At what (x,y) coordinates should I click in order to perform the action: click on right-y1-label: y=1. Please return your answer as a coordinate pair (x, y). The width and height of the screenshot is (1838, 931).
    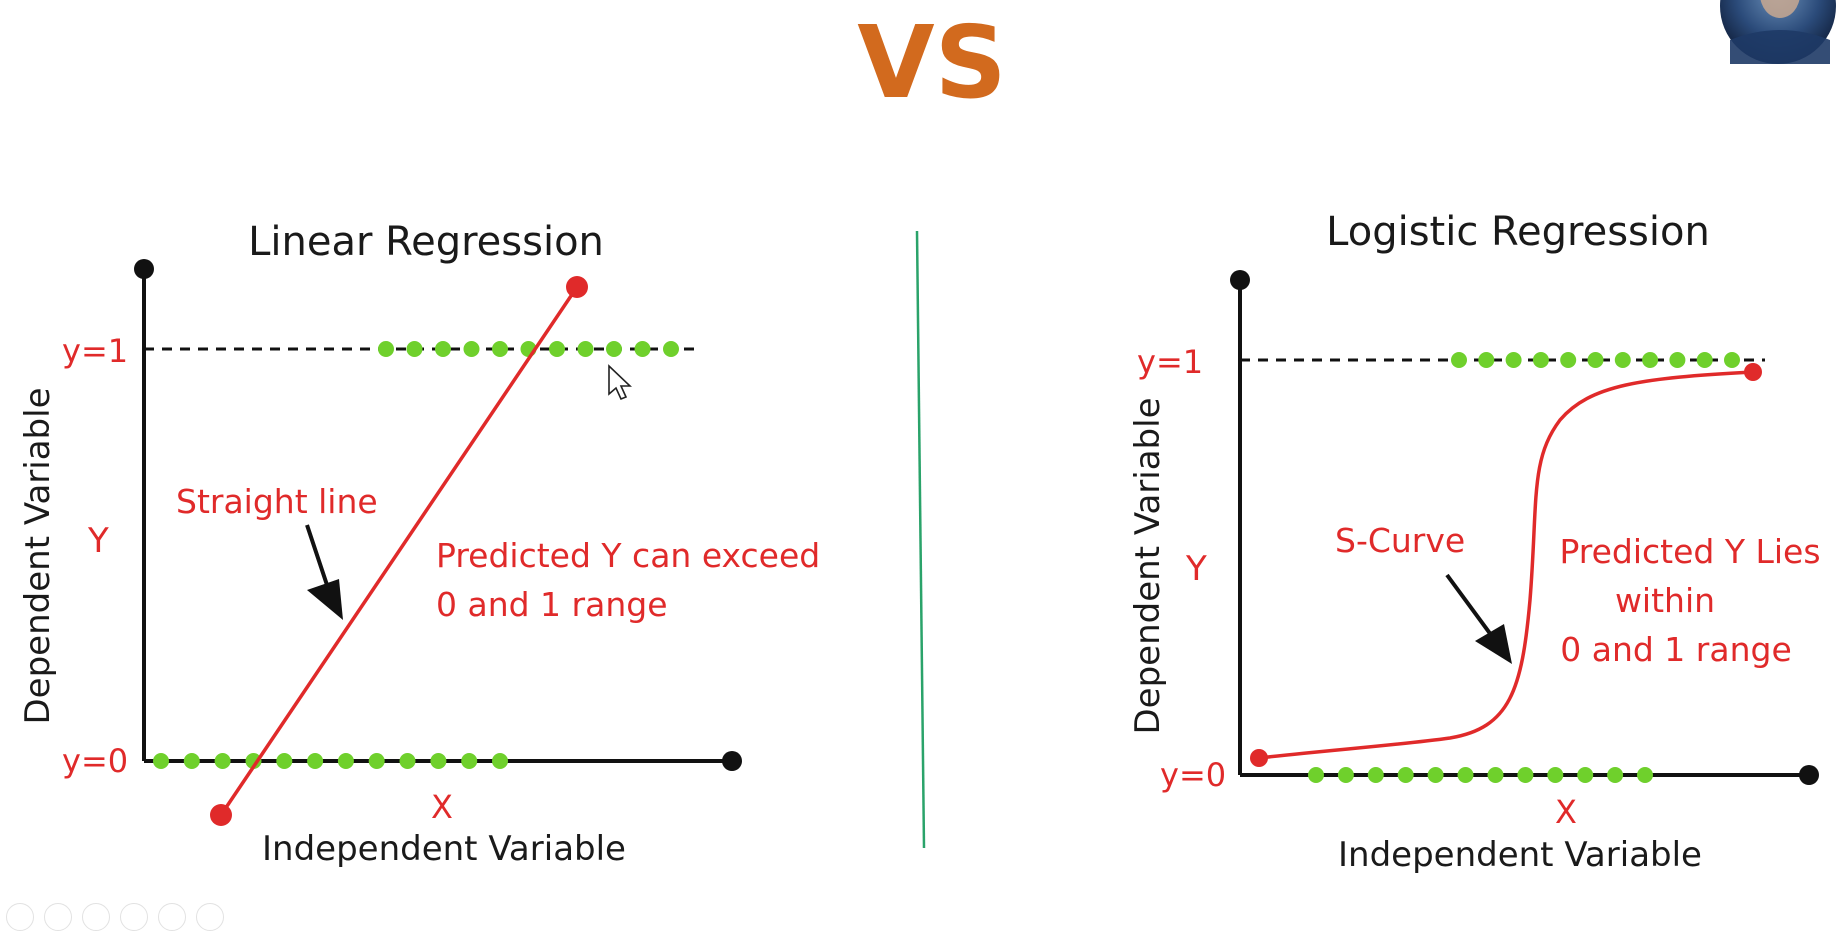
    Looking at the image, I should click on (1170, 362).